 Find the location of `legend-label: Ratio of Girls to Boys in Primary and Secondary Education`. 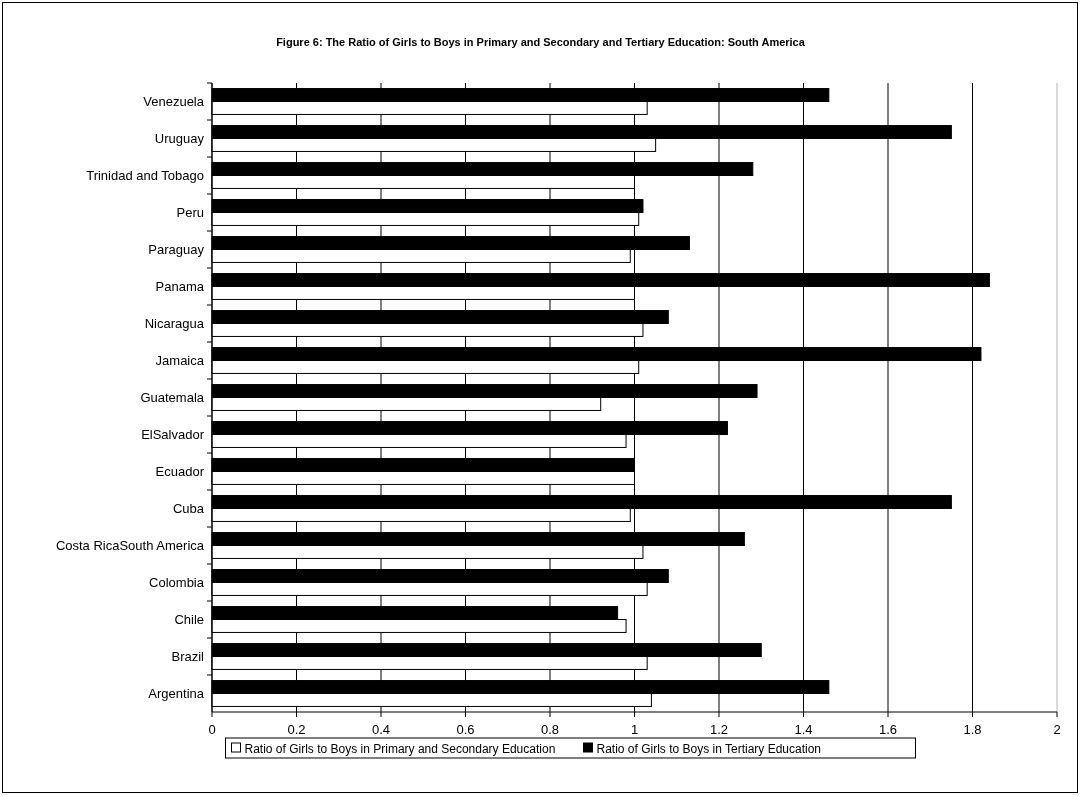

legend-label: Ratio of Girls to Boys in Primary and Secondary Education is located at coordinates (400, 748).